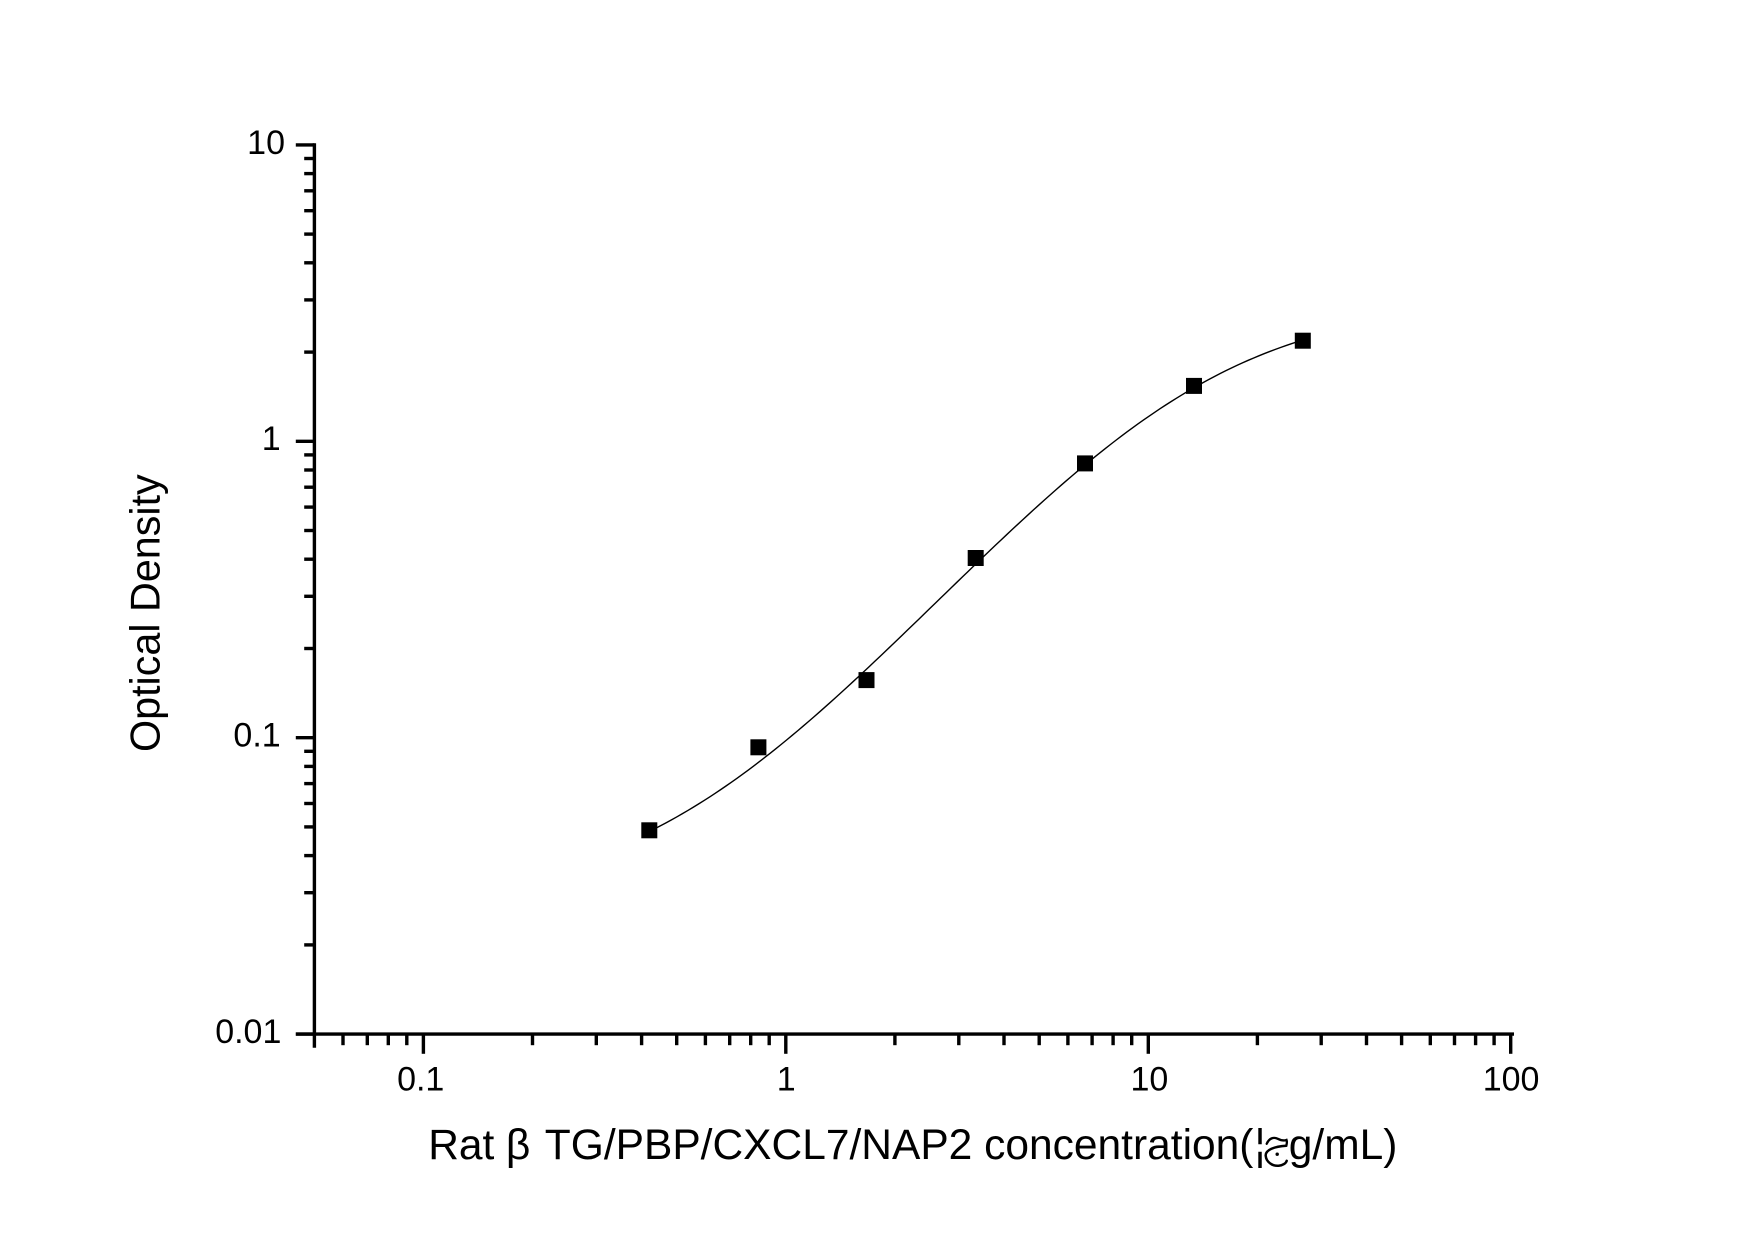 This screenshot has height=1240, width=1755. Describe the element at coordinates (518, 1145) in the screenshot. I see `svg-text: β` at that location.